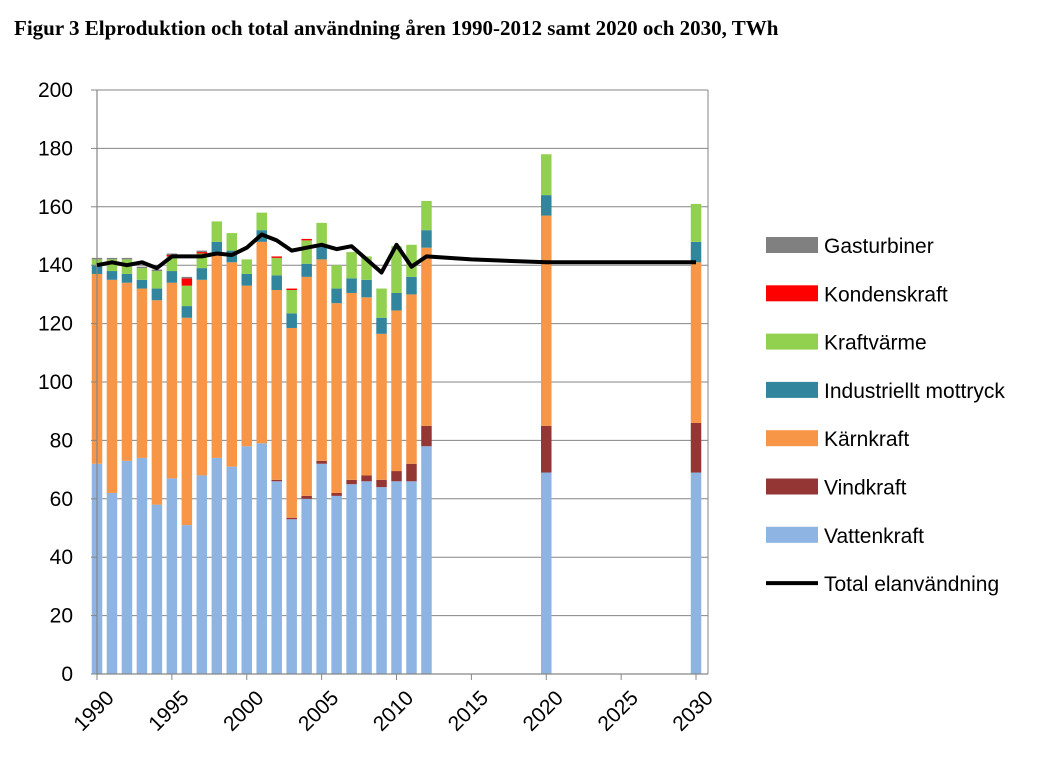 Image resolution: width=1064 pixels, height=757 pixels. Describe the element at coordinates (914, 391) in the screenshot. I see `legend-label: Industriellt mottryck` at that location.